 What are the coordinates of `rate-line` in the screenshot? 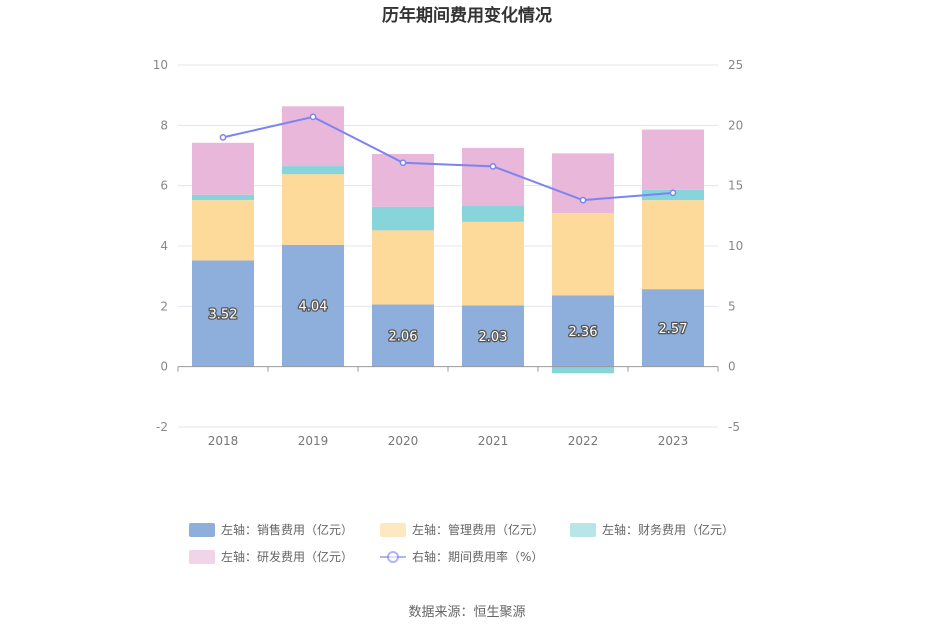 It's located at (448, 158).